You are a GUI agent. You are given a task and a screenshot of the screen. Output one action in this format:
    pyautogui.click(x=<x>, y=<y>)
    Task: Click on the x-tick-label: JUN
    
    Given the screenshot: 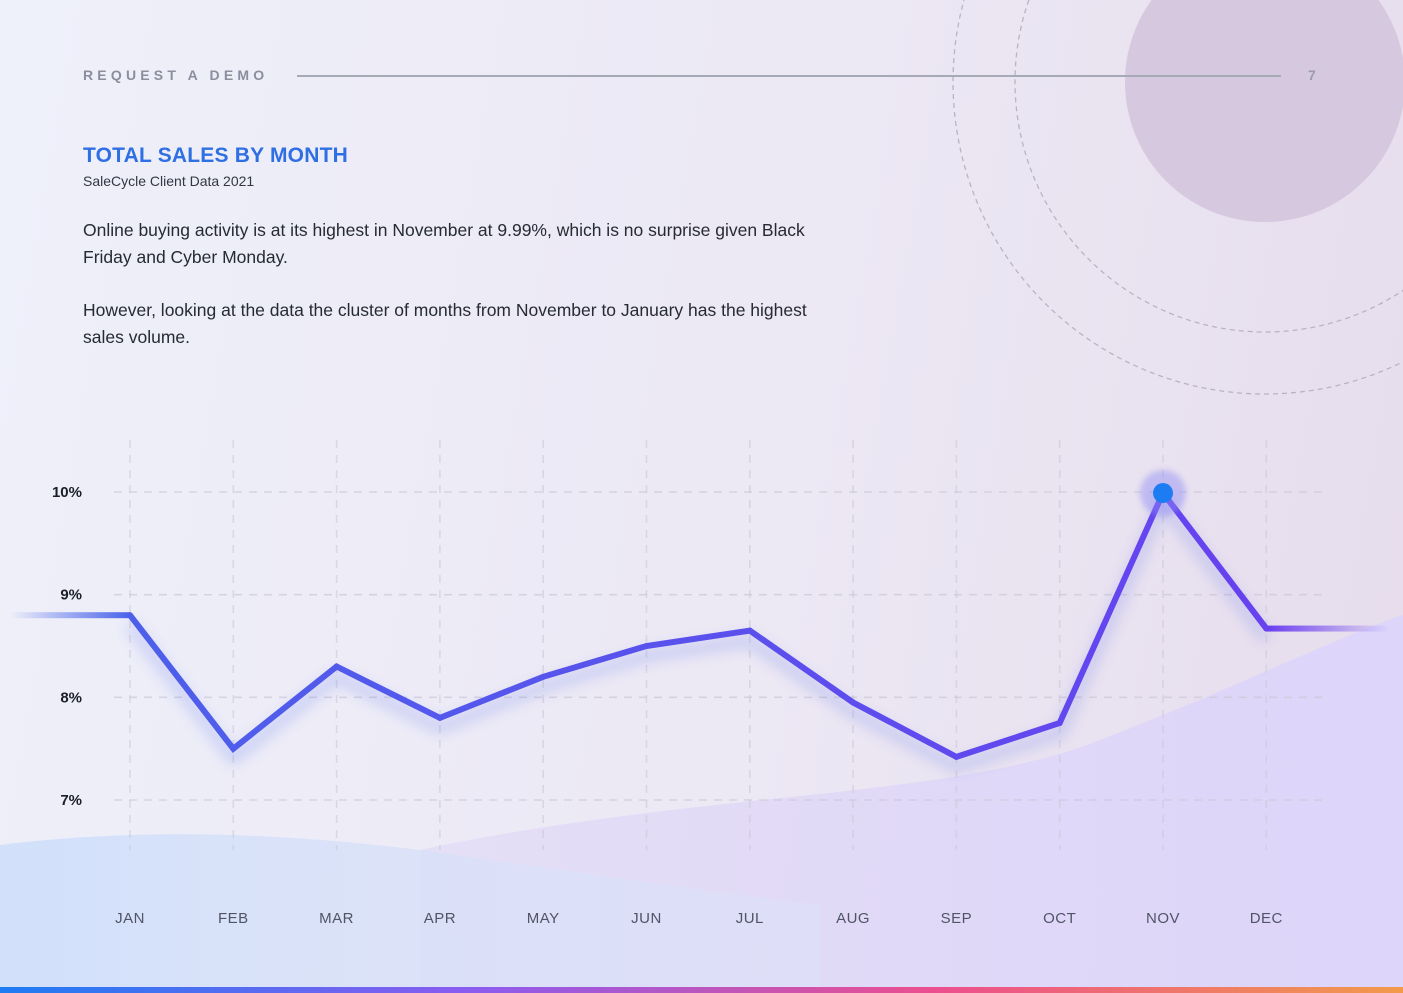 What is the action you would take?
    pyautogui.click(x=646, y=918)
    